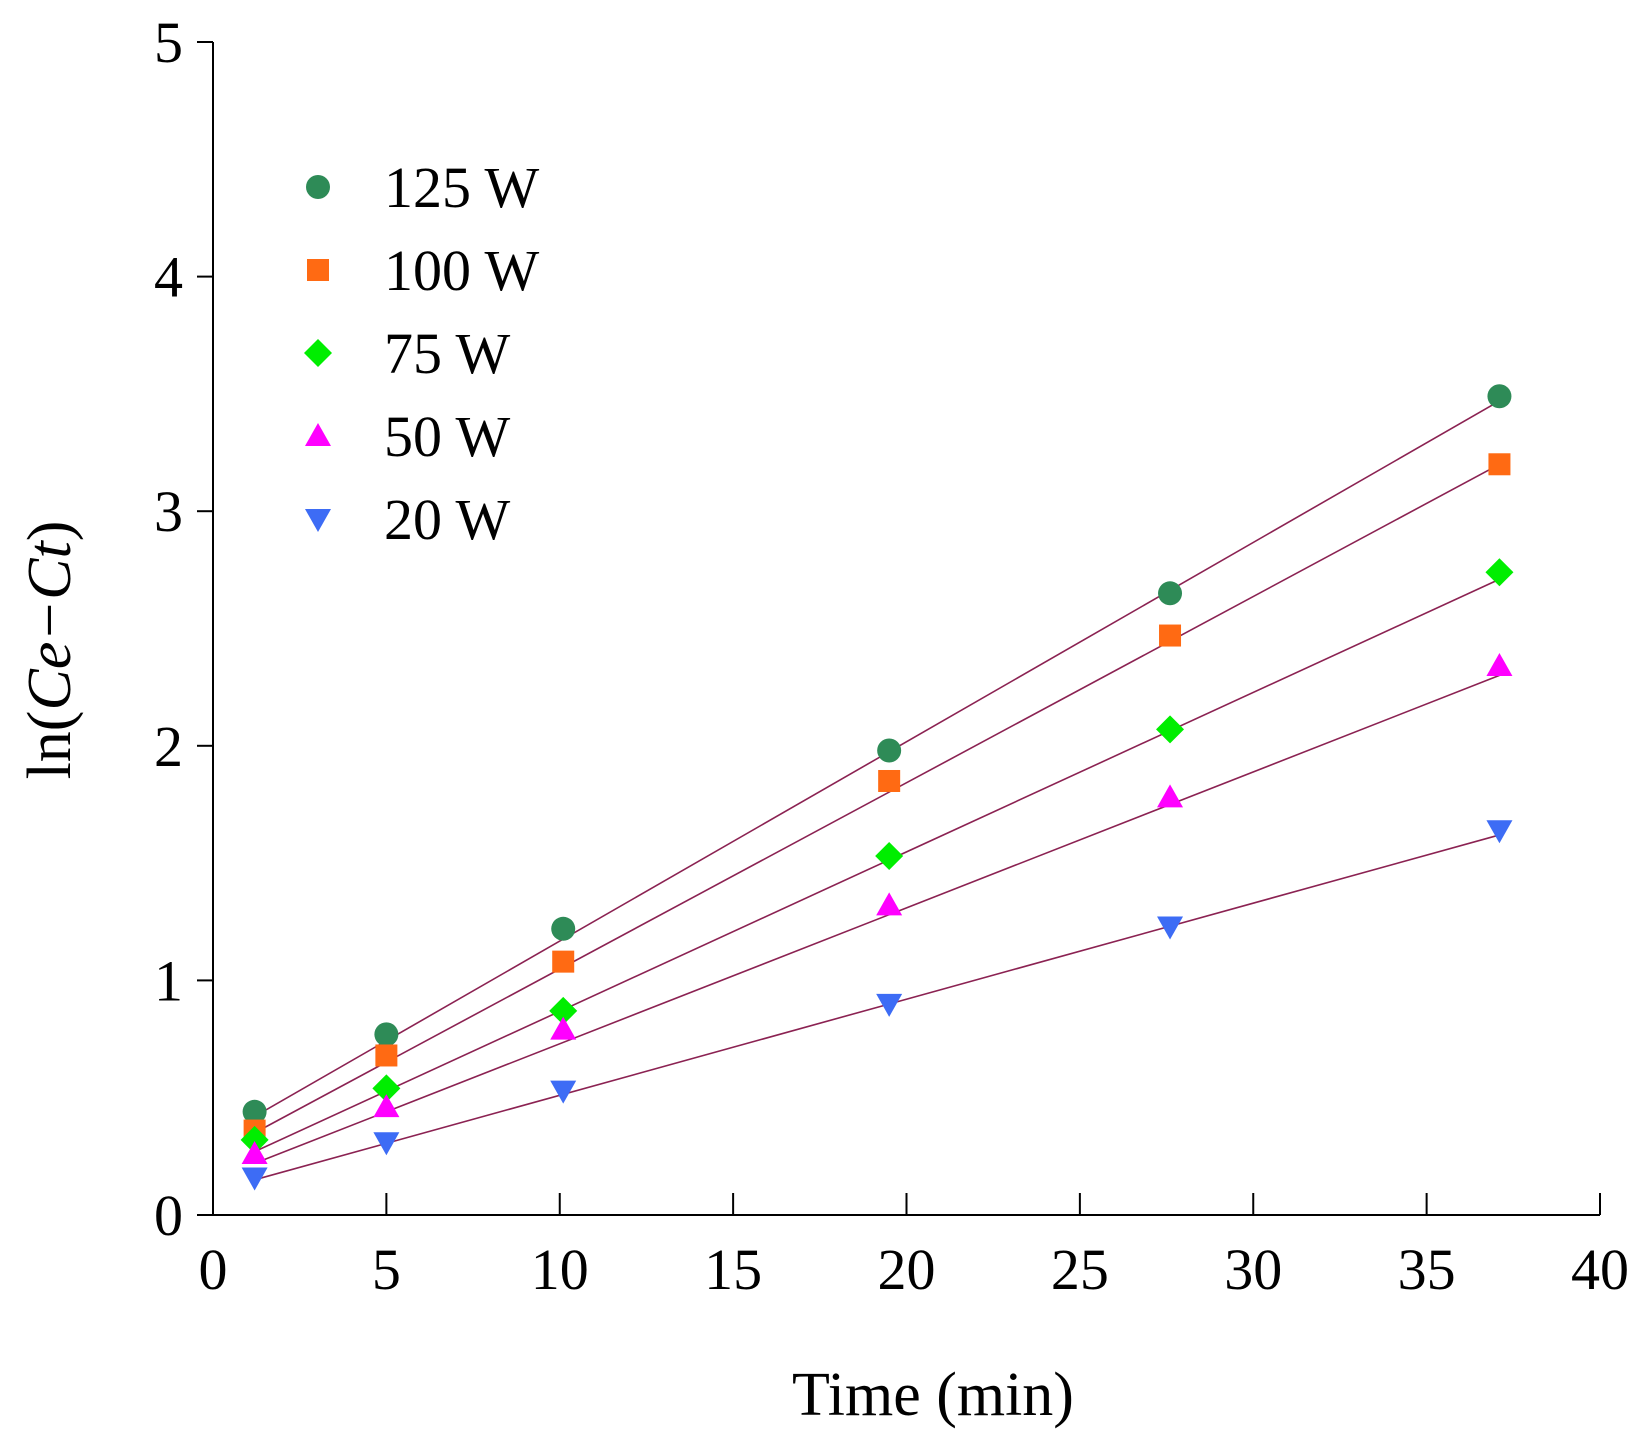 The image size is (1639, 1433). Describe the element at coordinates (461, 187) in the screenshot. I see `legend-label: 125 W` at that location.